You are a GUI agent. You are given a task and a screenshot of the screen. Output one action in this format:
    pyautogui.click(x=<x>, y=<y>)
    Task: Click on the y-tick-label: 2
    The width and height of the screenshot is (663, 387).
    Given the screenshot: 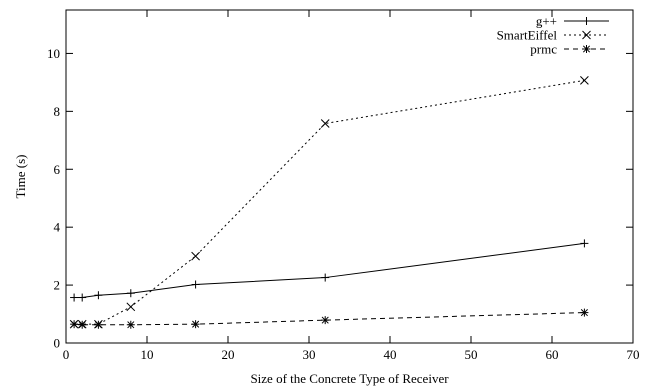 What is the action you would take?
    pyautogui.click(x=57, y=285)
    